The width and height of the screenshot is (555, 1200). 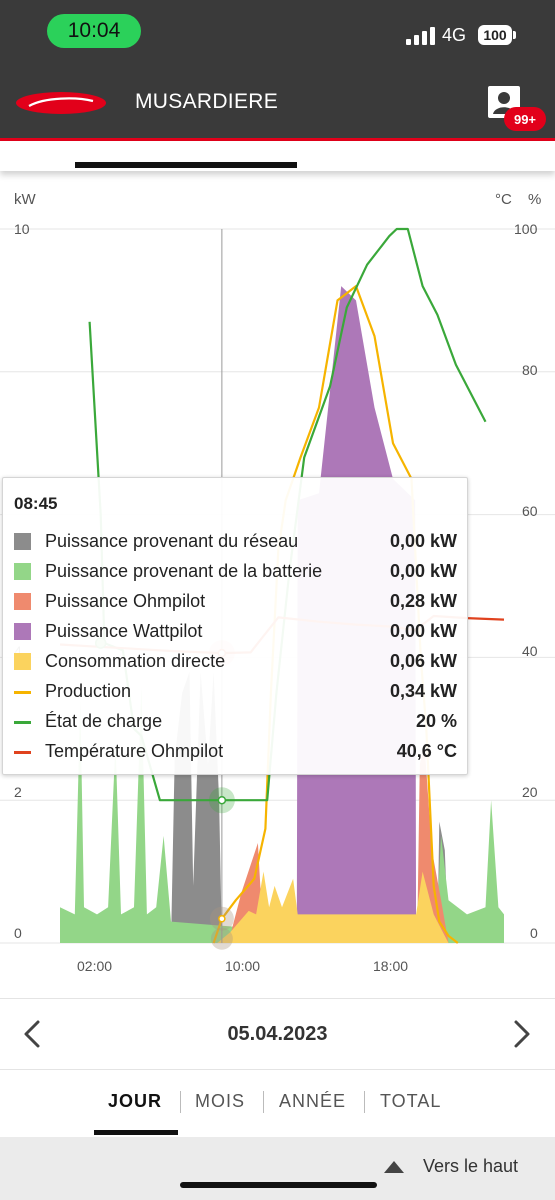 What do you see at coordinates (235, 631) in the screenshot?
I see `tooltip-row: Puissance Wattpilot 0,00 kW` at bounding box center [235, 631].